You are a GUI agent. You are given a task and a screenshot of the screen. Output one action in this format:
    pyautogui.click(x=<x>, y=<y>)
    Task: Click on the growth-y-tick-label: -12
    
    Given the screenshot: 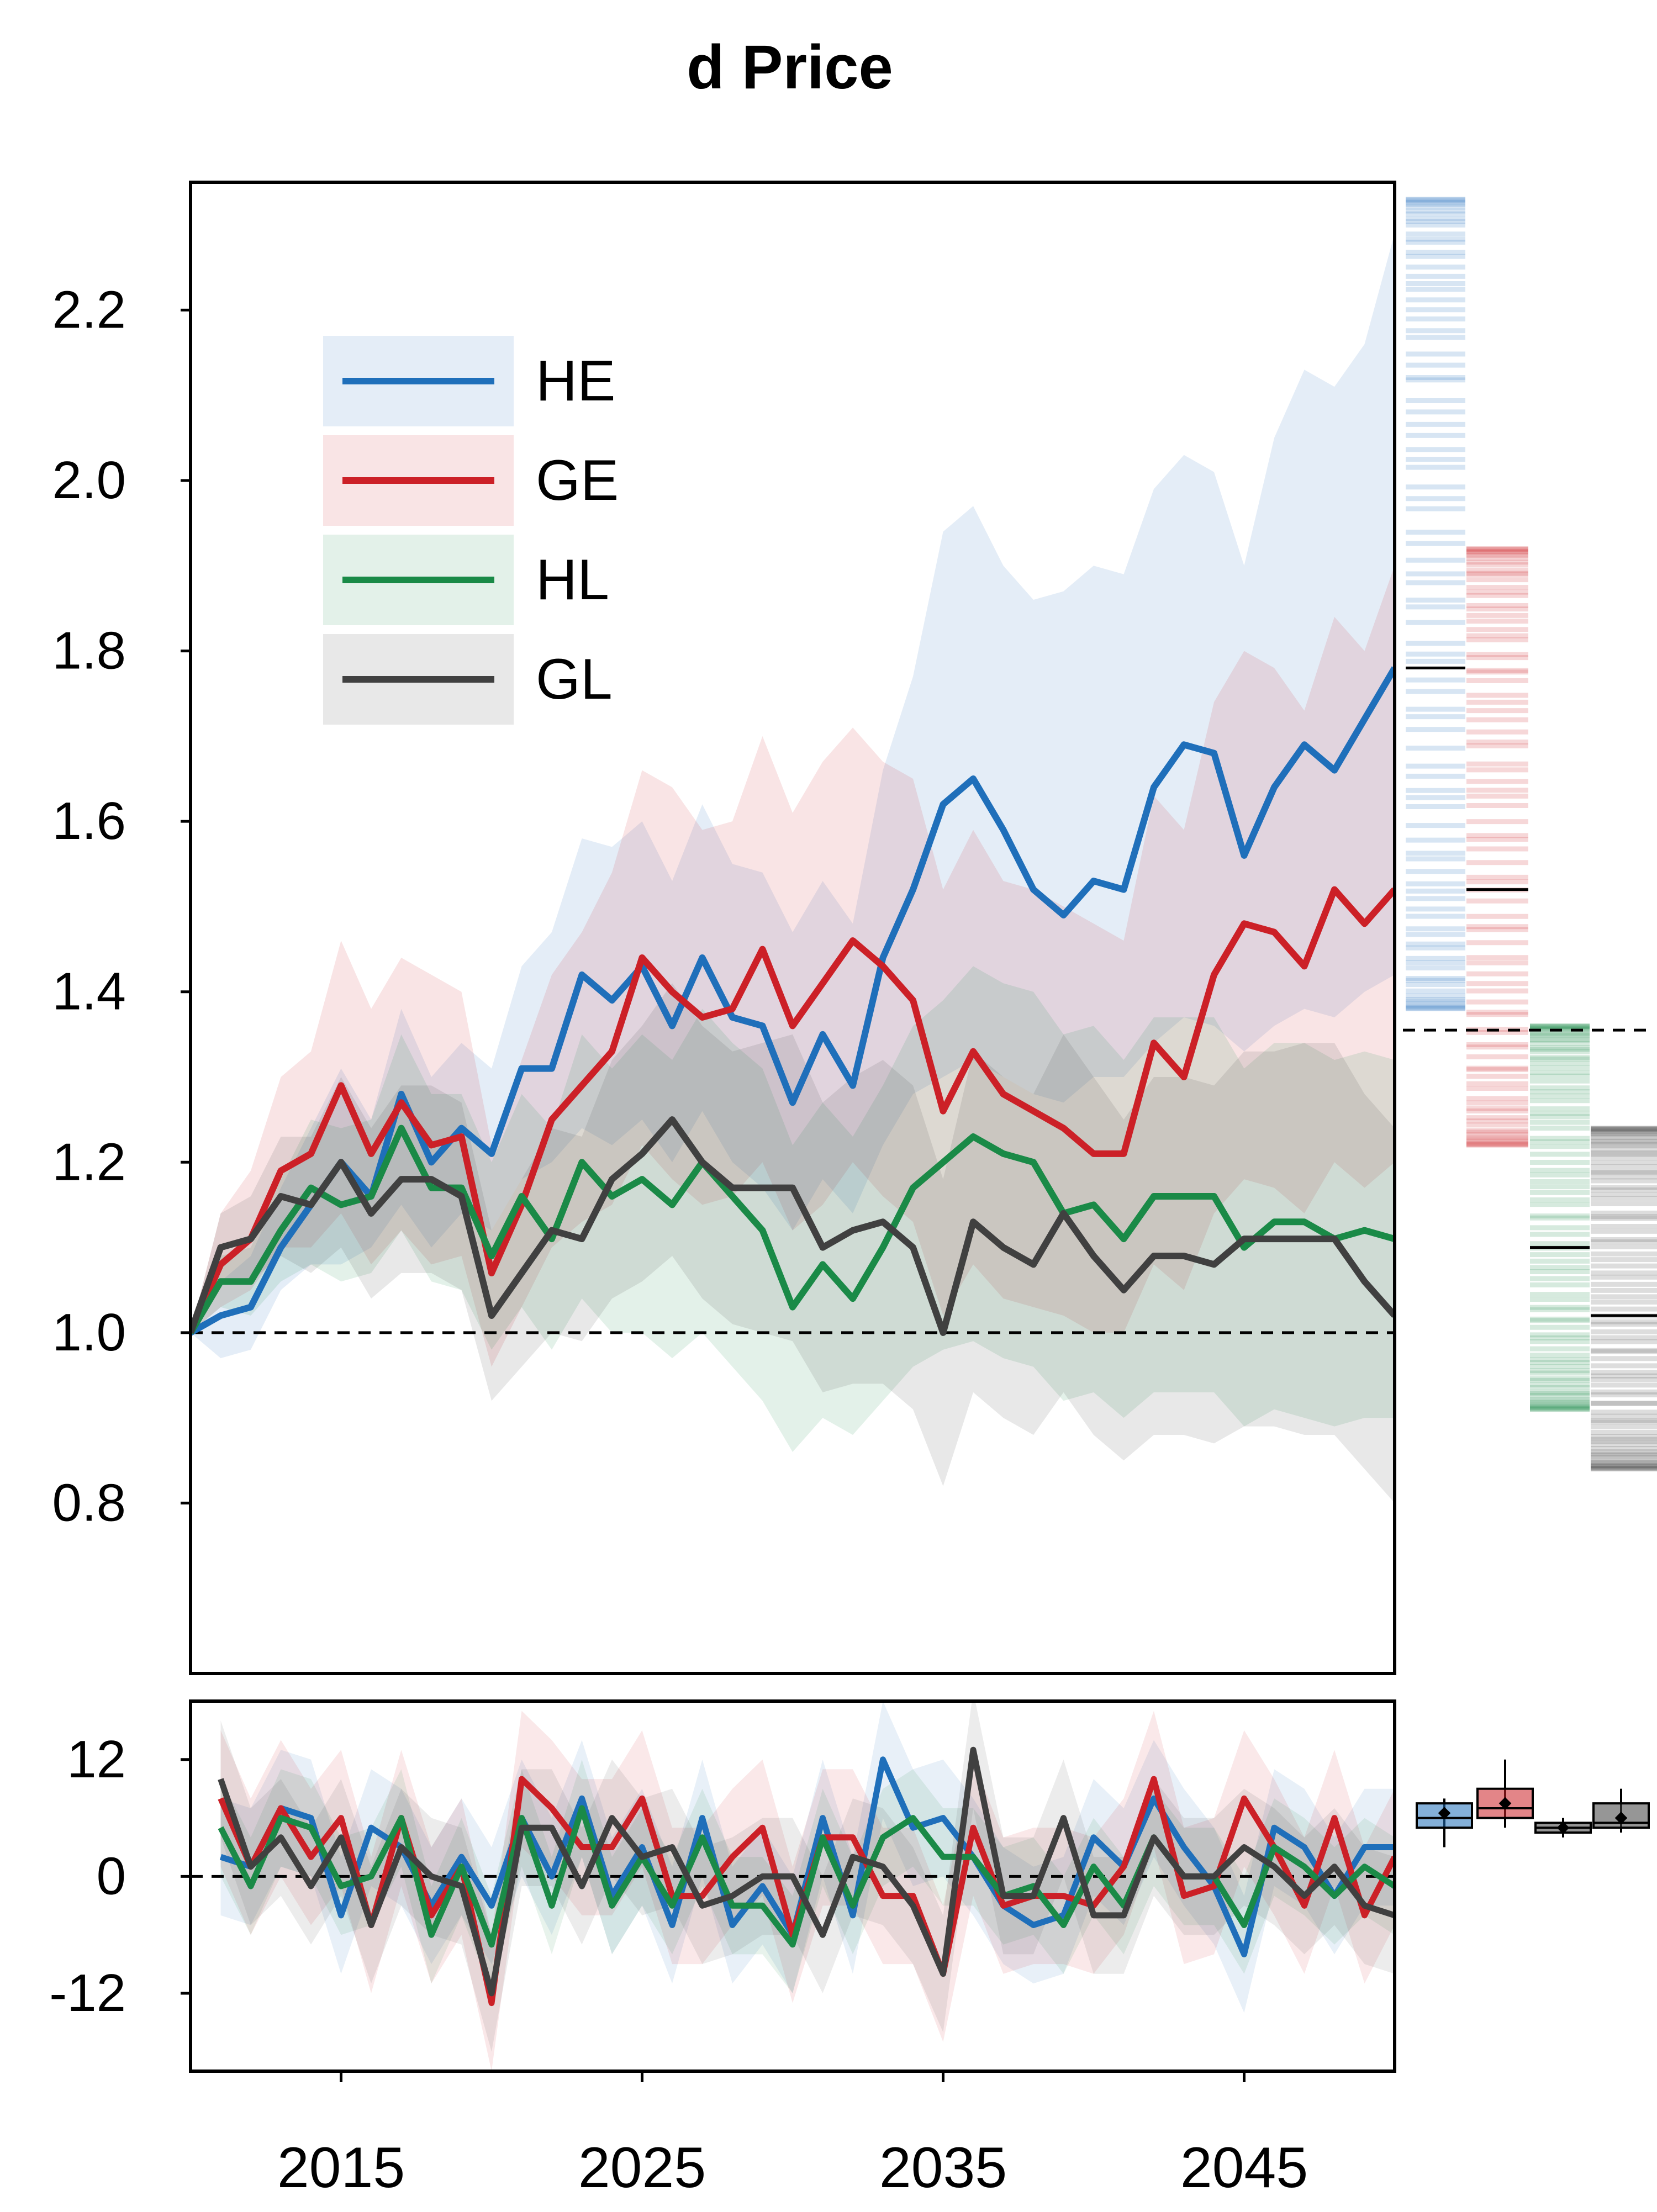 What is the action you would take?
    pyautogui.click(x=87, y=1993)
    